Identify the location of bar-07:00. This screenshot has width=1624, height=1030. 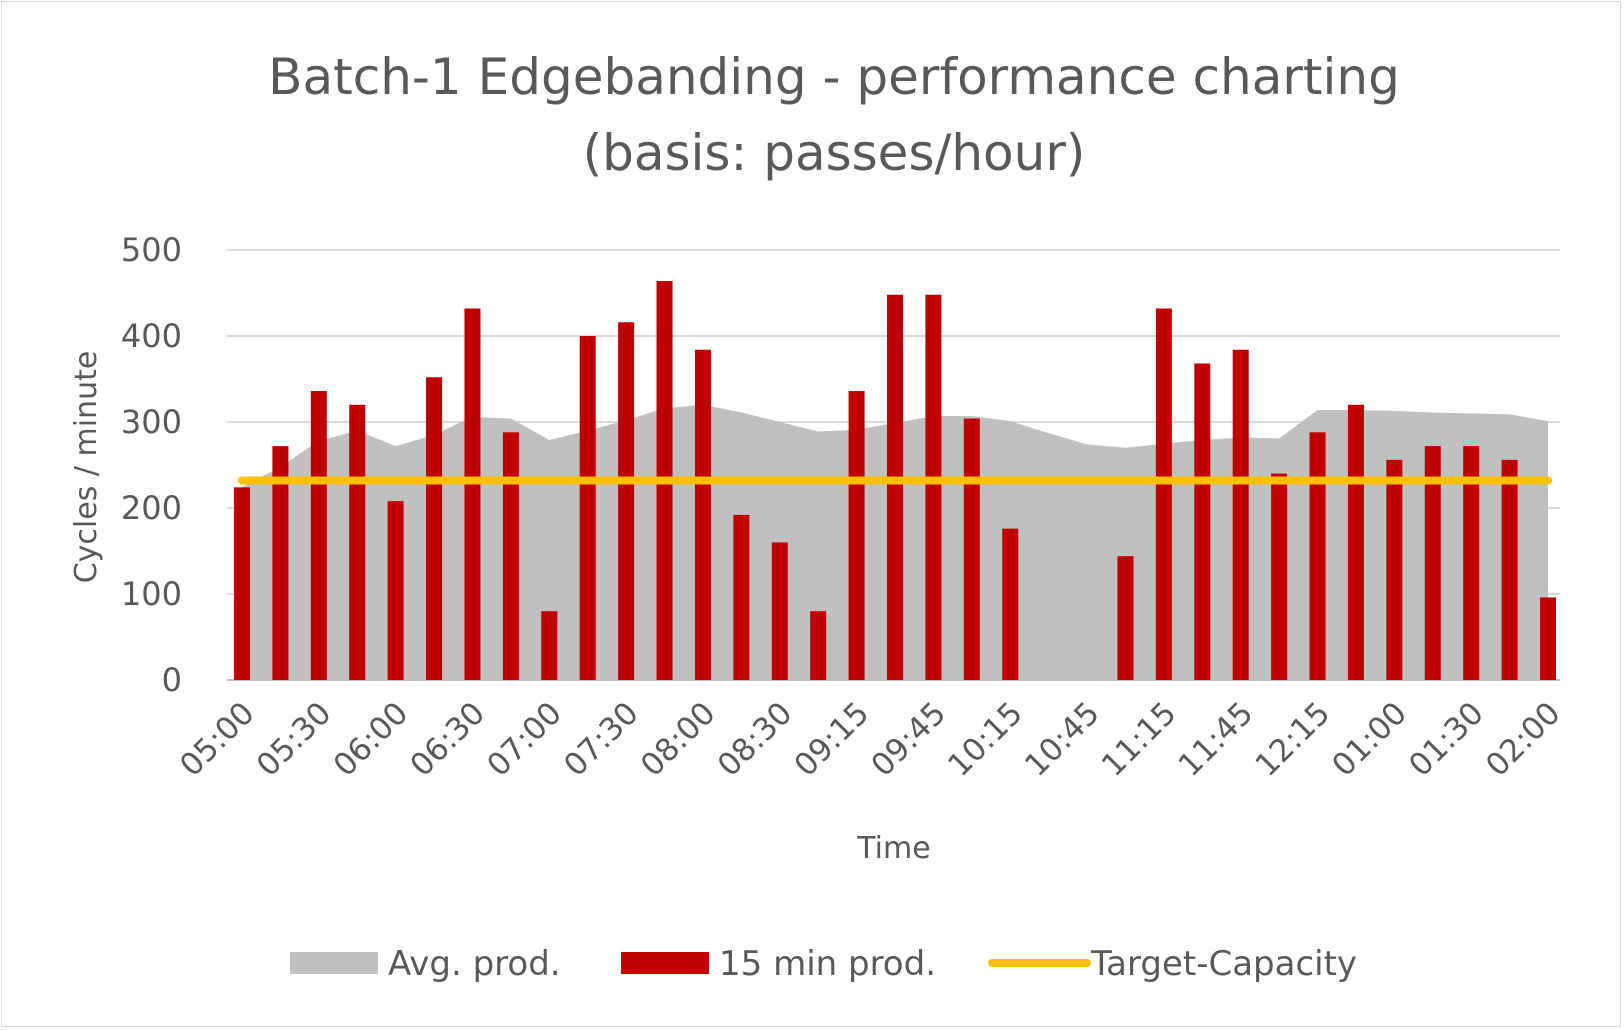
(549, 645).